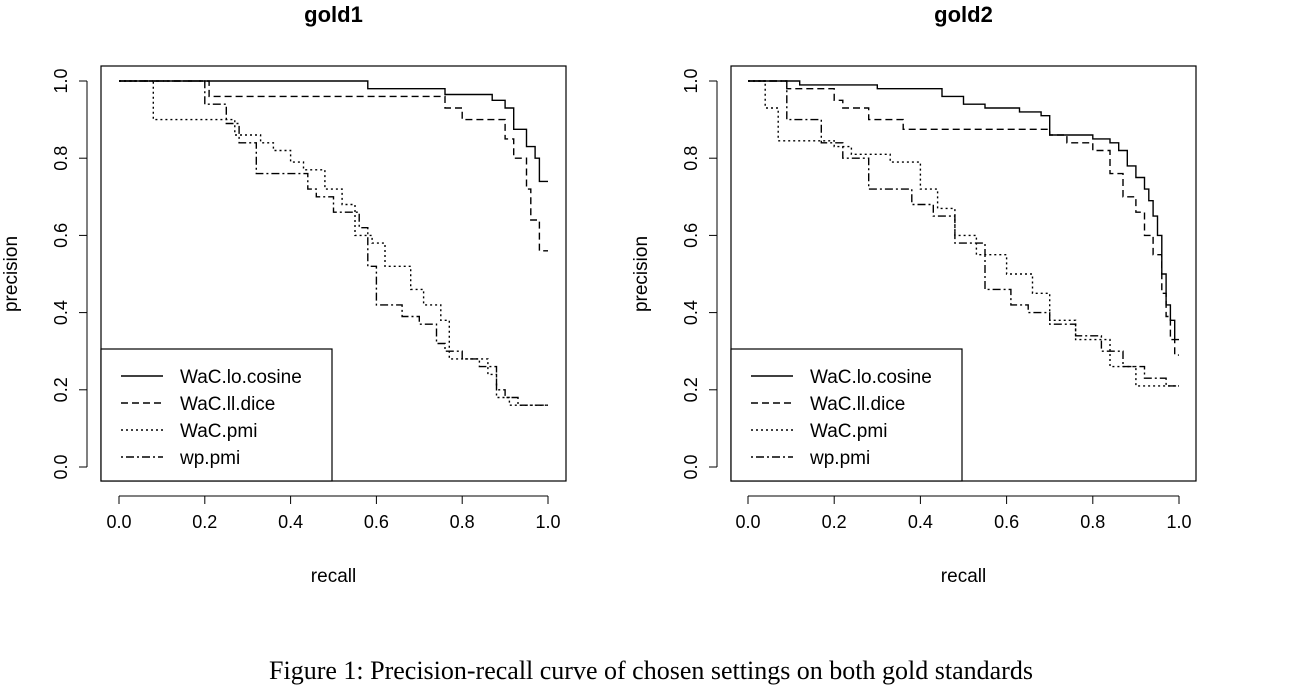  What do you see at coordinates (963, 218) in the screenshot?
I see `chart-2-series-wac-ll-dice-line` at bounding box center [963, 218].